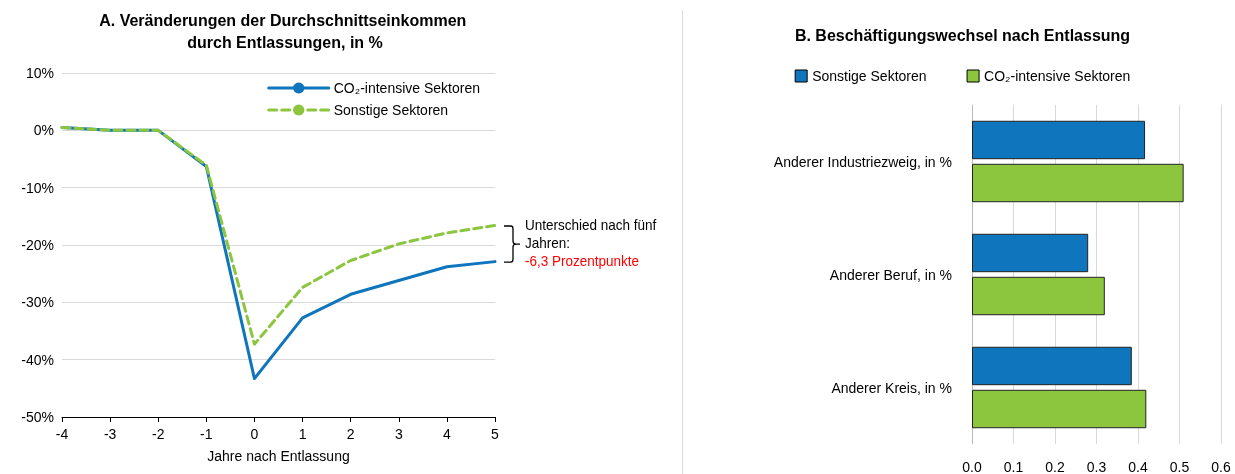 This screenshot has width=1235, height=474. I want to click on x-tick-label: 0.6, so click(1221, 466).